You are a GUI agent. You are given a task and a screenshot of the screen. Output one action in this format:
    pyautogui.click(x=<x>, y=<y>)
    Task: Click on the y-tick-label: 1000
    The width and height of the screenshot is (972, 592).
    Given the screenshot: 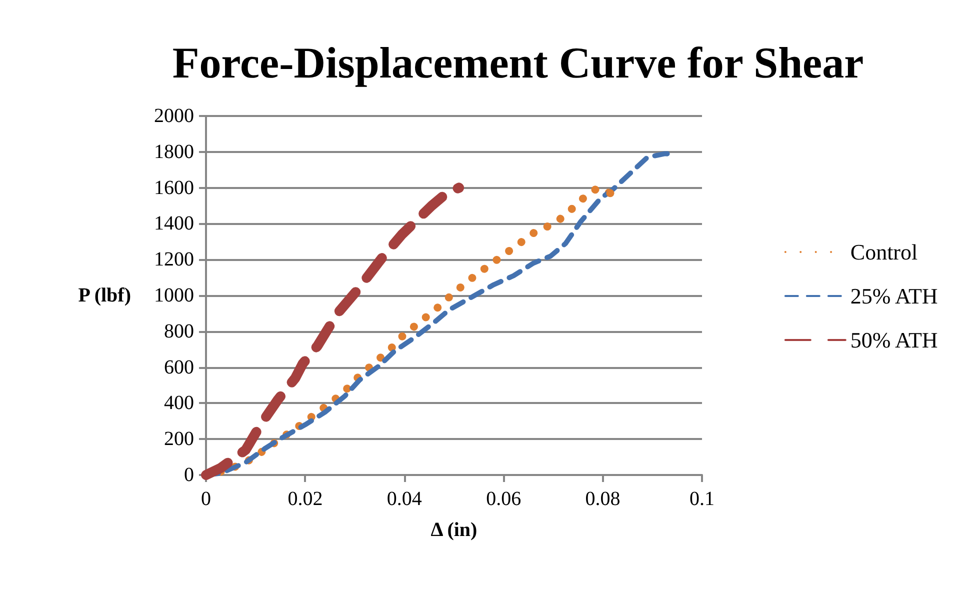 What is the action you would take?
    pyautogui.click(x=174, y=295)
    